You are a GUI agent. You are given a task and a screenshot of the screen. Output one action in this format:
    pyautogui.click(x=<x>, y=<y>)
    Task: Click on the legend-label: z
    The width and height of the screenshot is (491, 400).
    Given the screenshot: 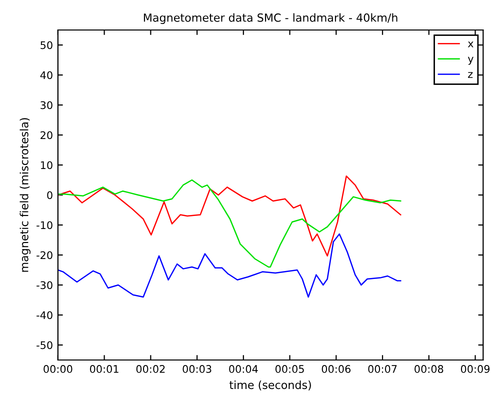 What is the action you would take?
    pyautogui.click(x=470, y=75)
    